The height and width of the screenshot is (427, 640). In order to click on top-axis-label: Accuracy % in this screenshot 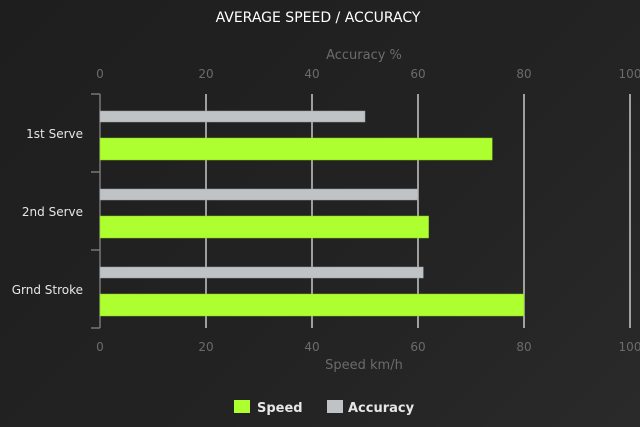, I will do `click(364, 55)`.